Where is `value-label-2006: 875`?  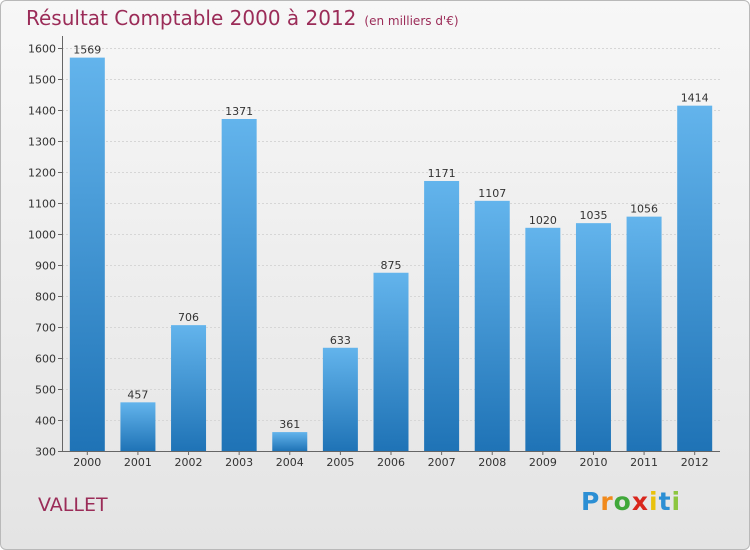 value-label-2006: 875 is located at coordinates (391, 265).